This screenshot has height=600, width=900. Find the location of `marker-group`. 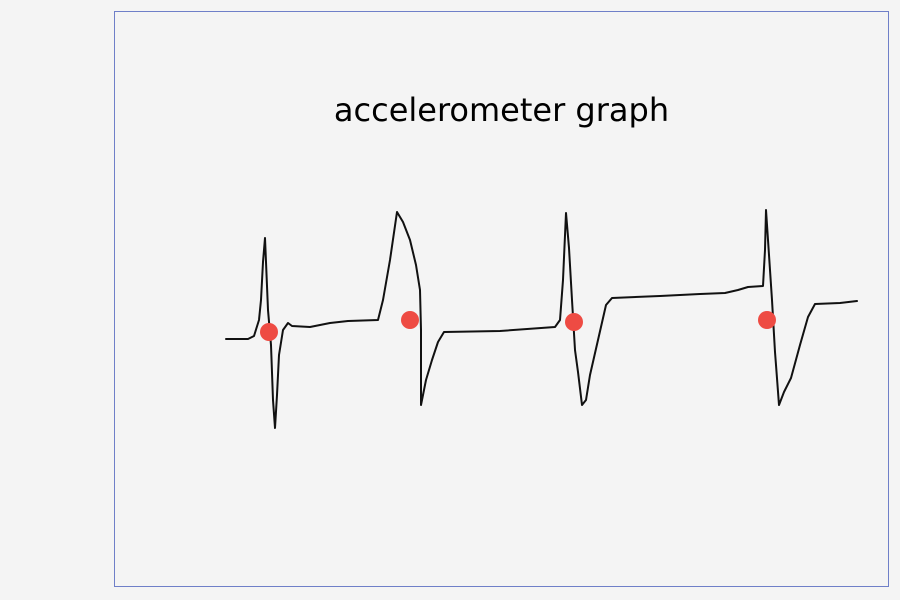

marker-group is located at coordinates (518, 326).